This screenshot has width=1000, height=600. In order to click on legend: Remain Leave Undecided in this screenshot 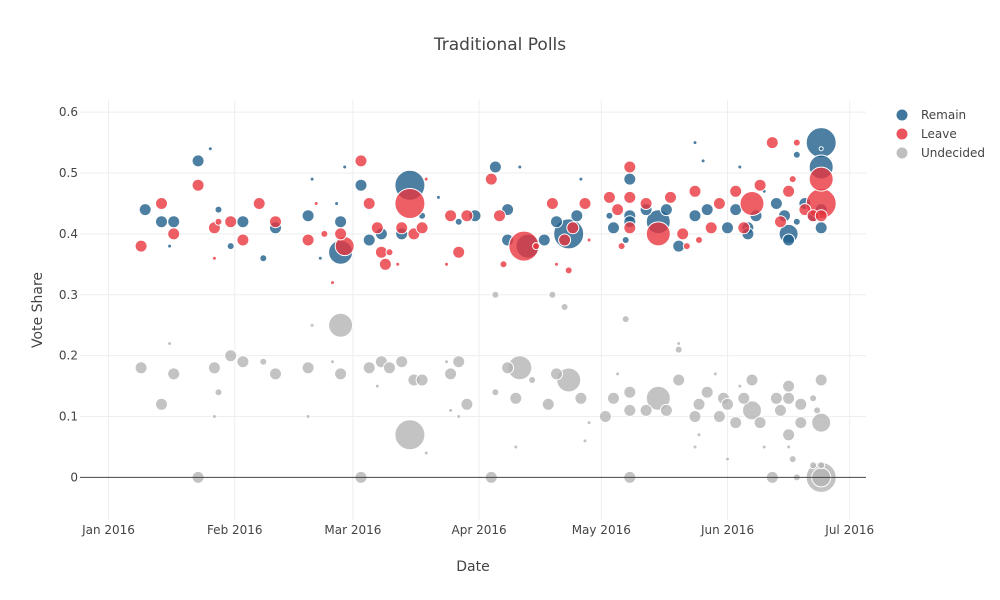, I will do `click(940, 134)`.